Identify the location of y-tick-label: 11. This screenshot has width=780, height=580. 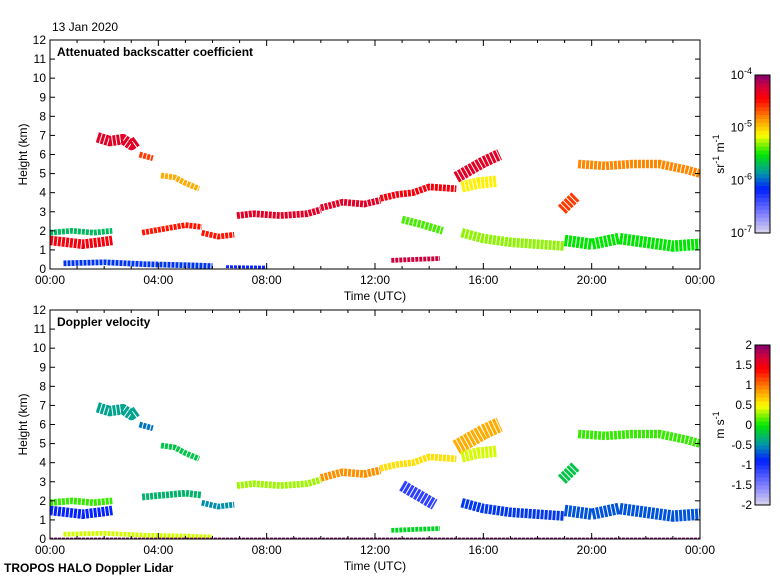
(40, 329).